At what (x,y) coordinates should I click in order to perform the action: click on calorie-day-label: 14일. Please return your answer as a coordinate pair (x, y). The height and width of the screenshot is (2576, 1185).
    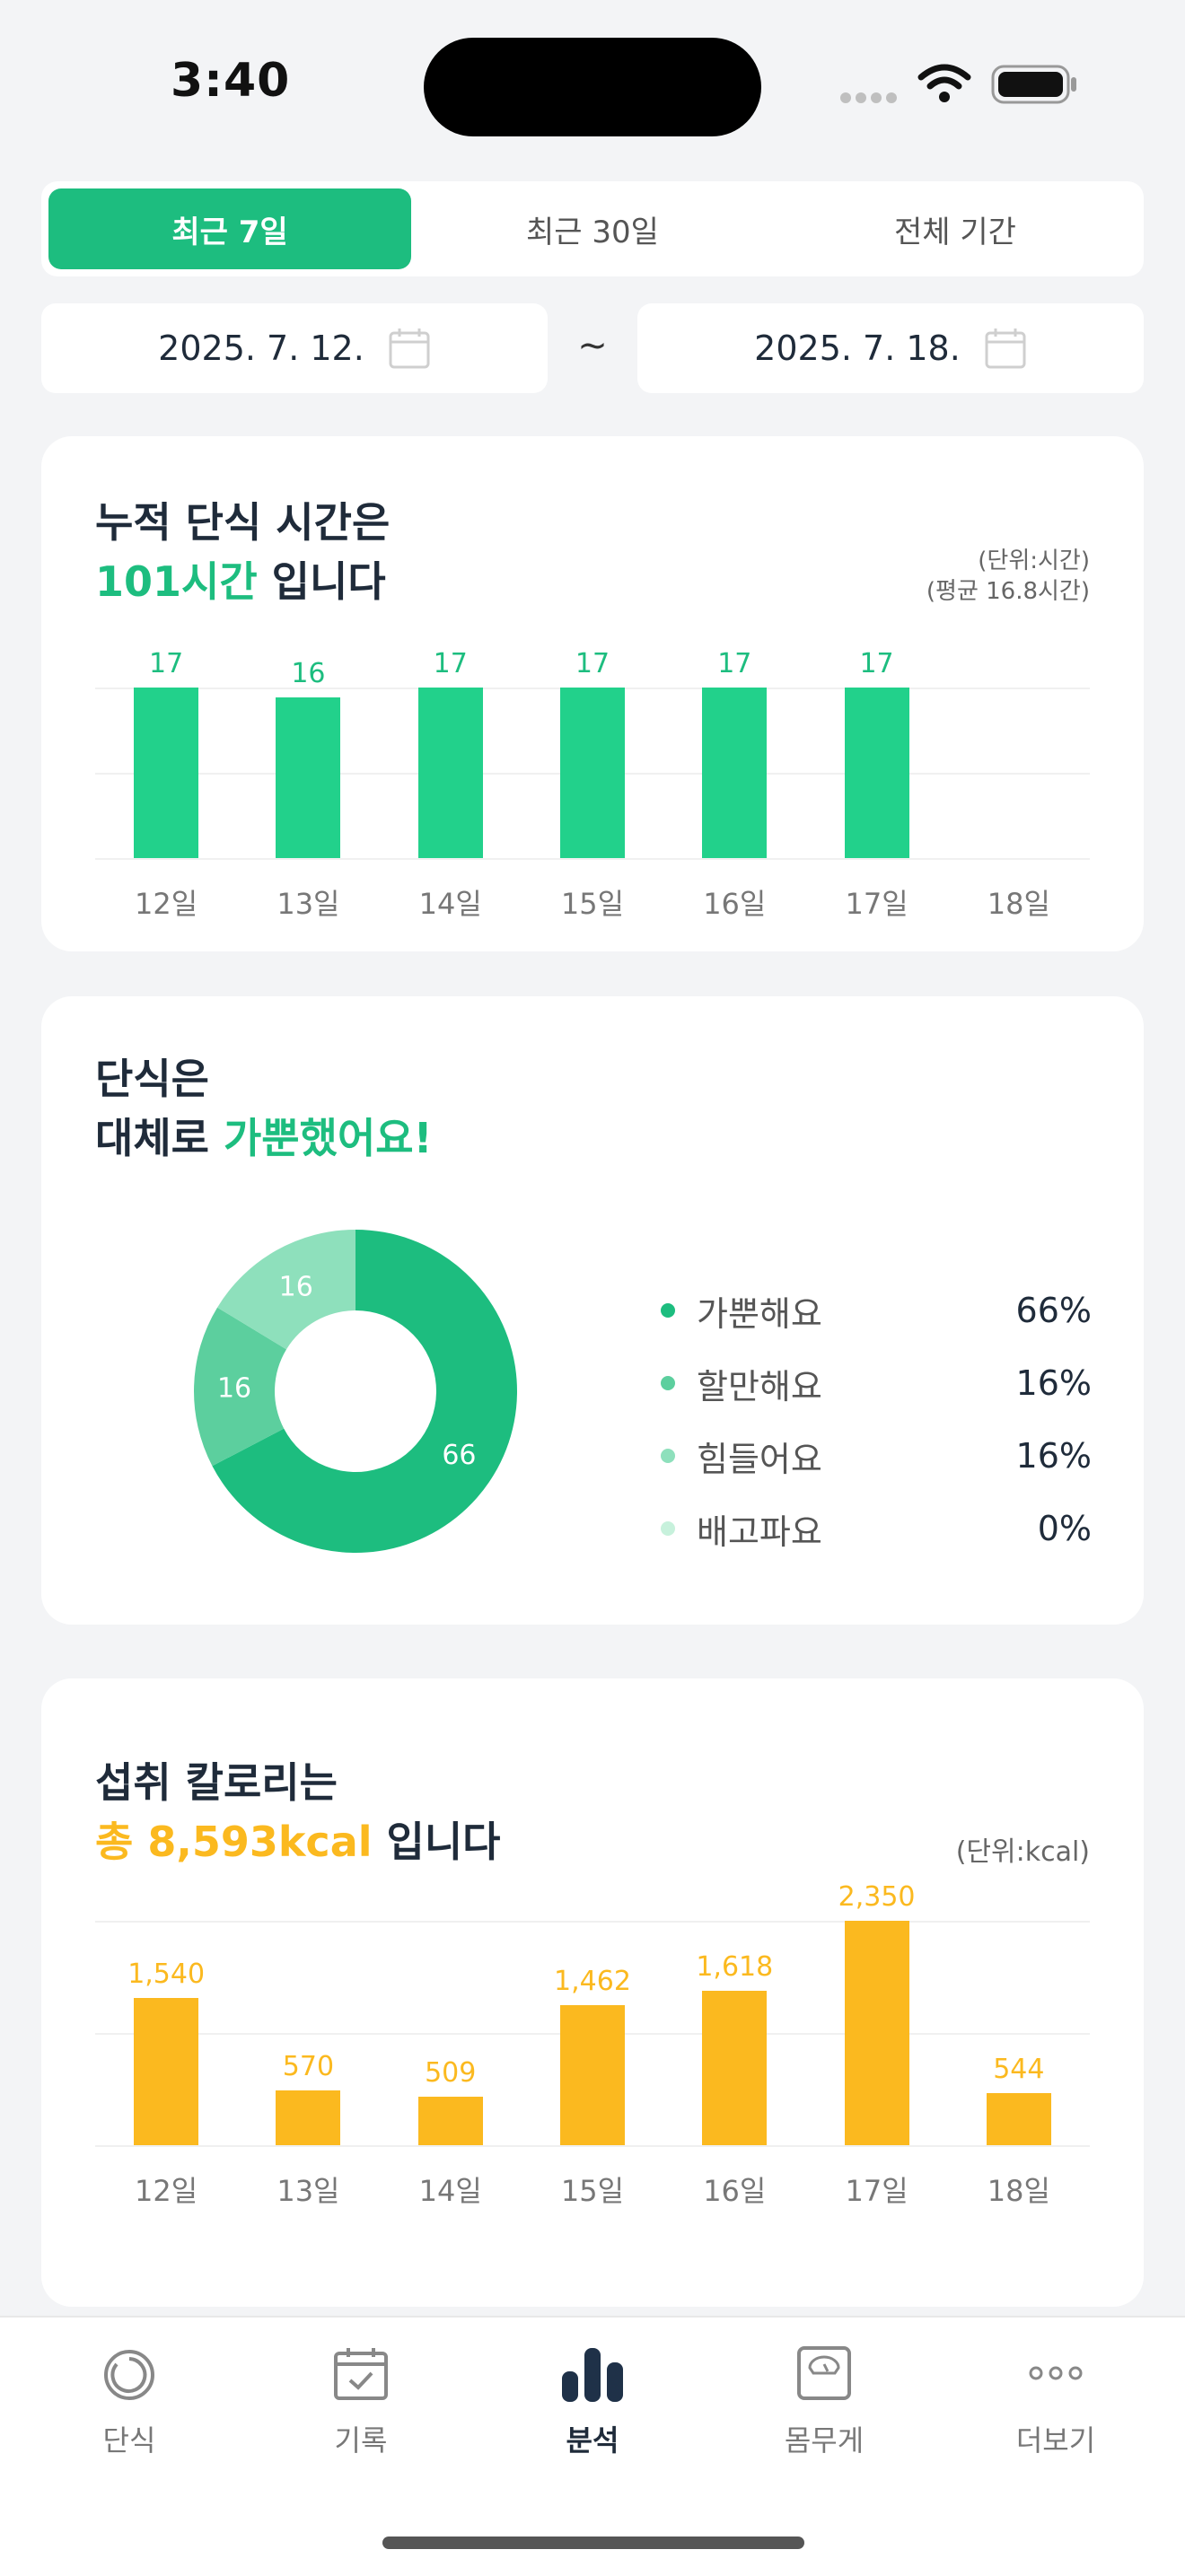
    Looking at the image, I should click on (450, 2191).